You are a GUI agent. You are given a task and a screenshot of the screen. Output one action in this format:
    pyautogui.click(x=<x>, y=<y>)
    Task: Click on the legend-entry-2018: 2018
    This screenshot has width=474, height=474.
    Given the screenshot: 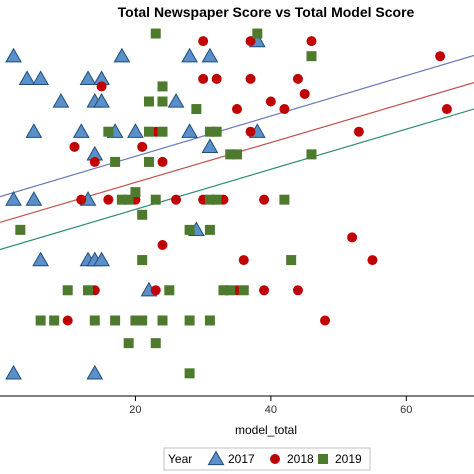 What is the action you would take?
    pyautogui.click(x=292, y=459)
    